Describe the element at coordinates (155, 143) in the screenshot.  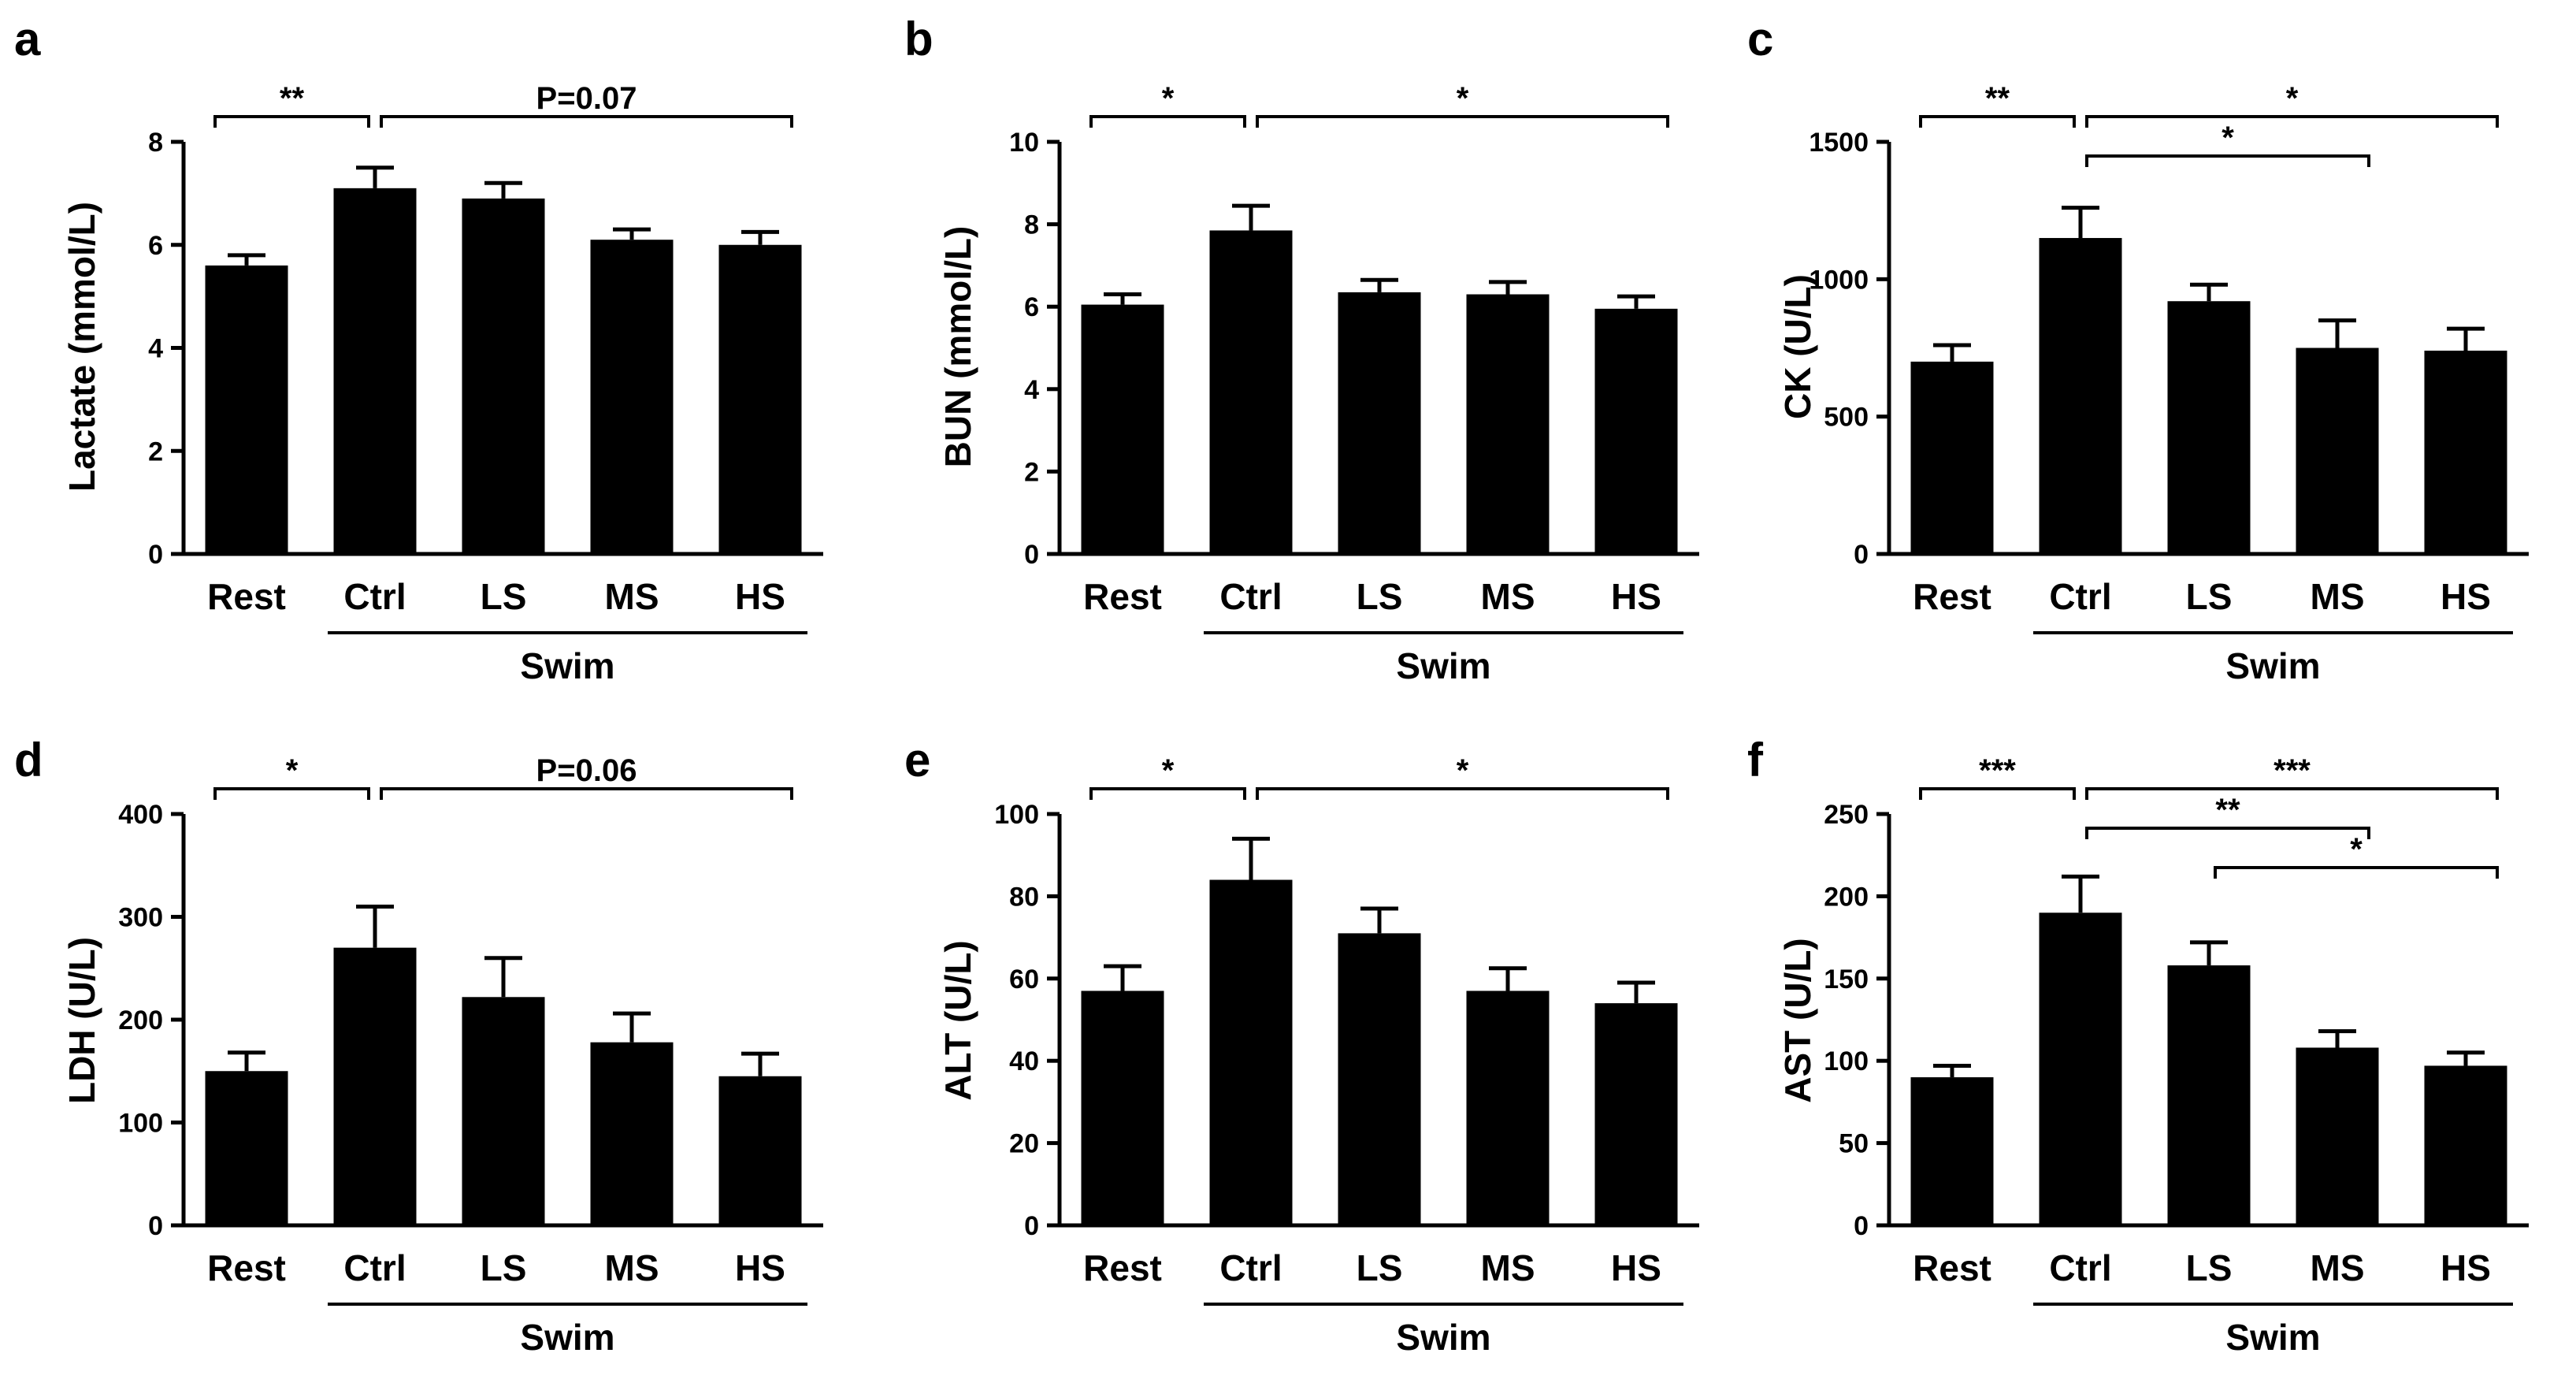
I see `y-tick-label: 8` at that location.